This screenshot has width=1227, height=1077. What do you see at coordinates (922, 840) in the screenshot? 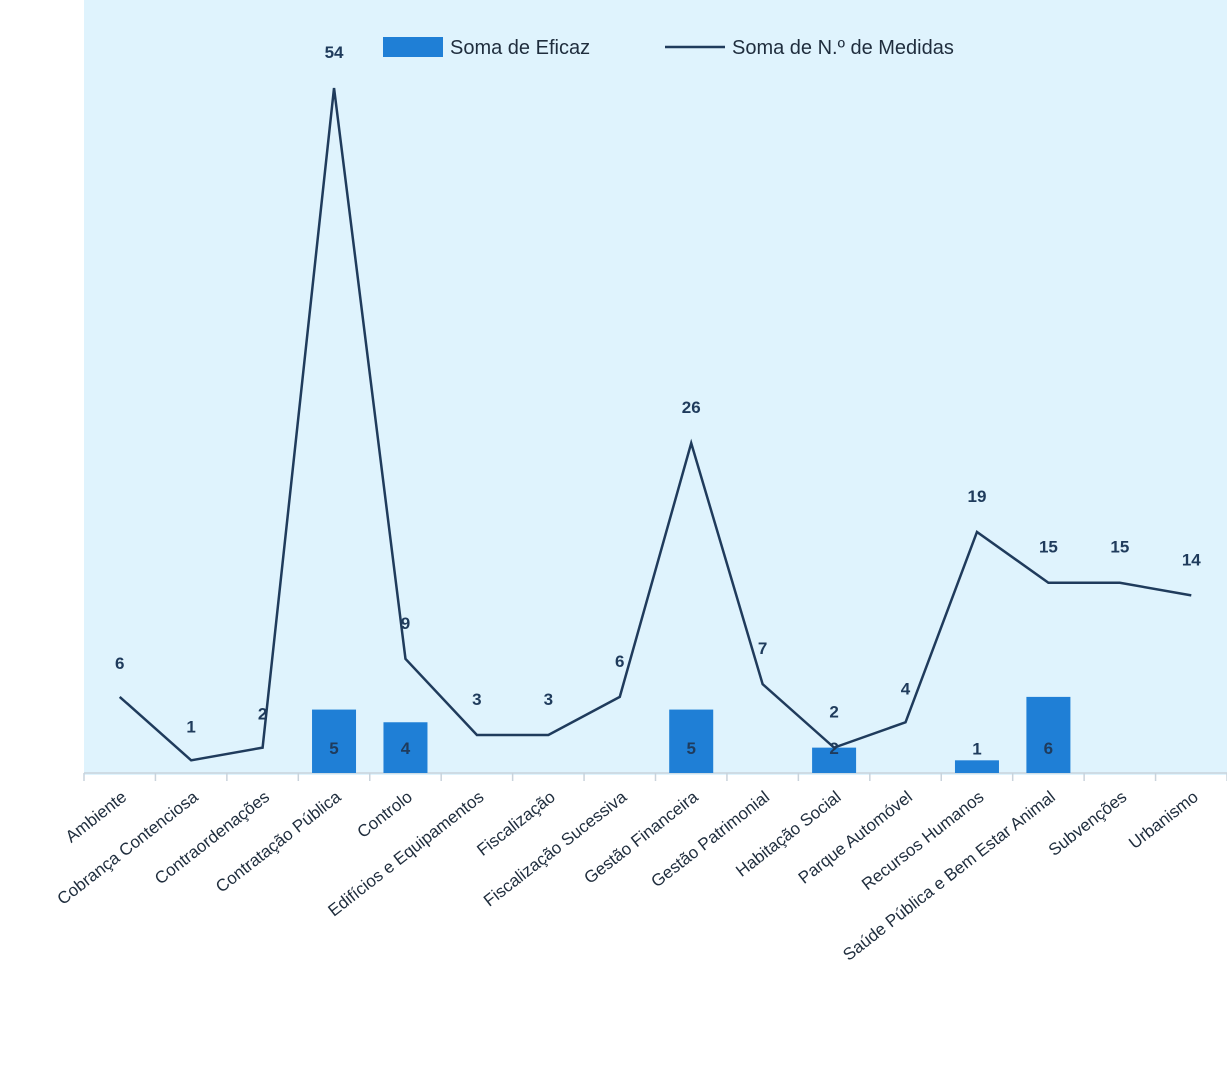
I see `x-axis-label: Recursos Humanos` at bounding box center [922, 840].